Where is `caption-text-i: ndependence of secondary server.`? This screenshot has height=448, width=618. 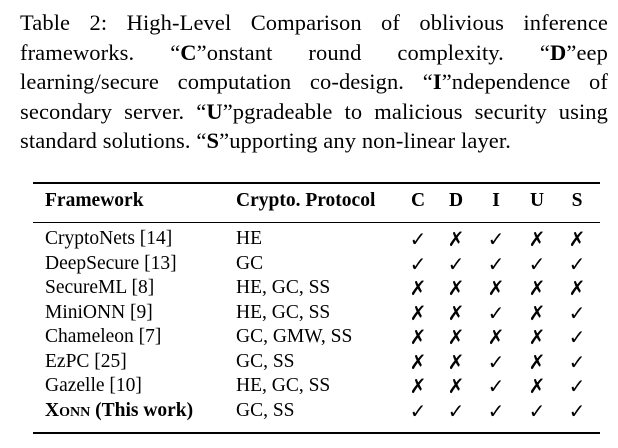
caption-text-i: ndependence of secondary server. is located at coordinates (314, 96).